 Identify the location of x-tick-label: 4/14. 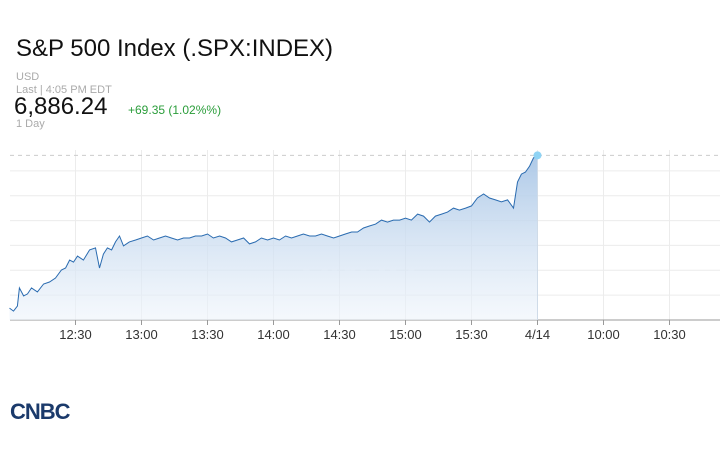
(537, 334).